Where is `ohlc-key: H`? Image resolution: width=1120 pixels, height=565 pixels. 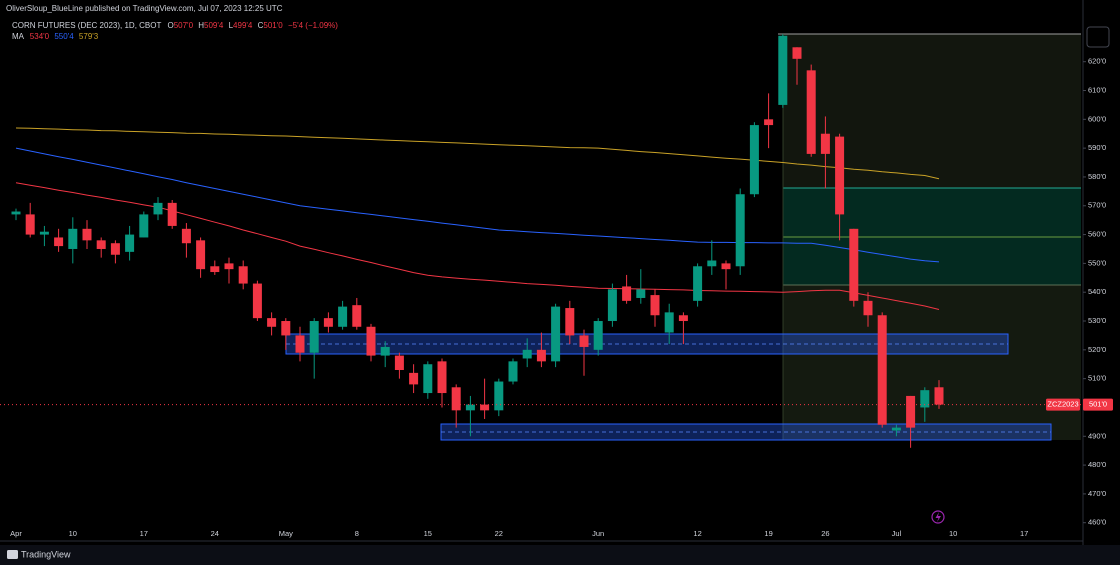 ohlc-key: H is located at coordinates (201, 25).